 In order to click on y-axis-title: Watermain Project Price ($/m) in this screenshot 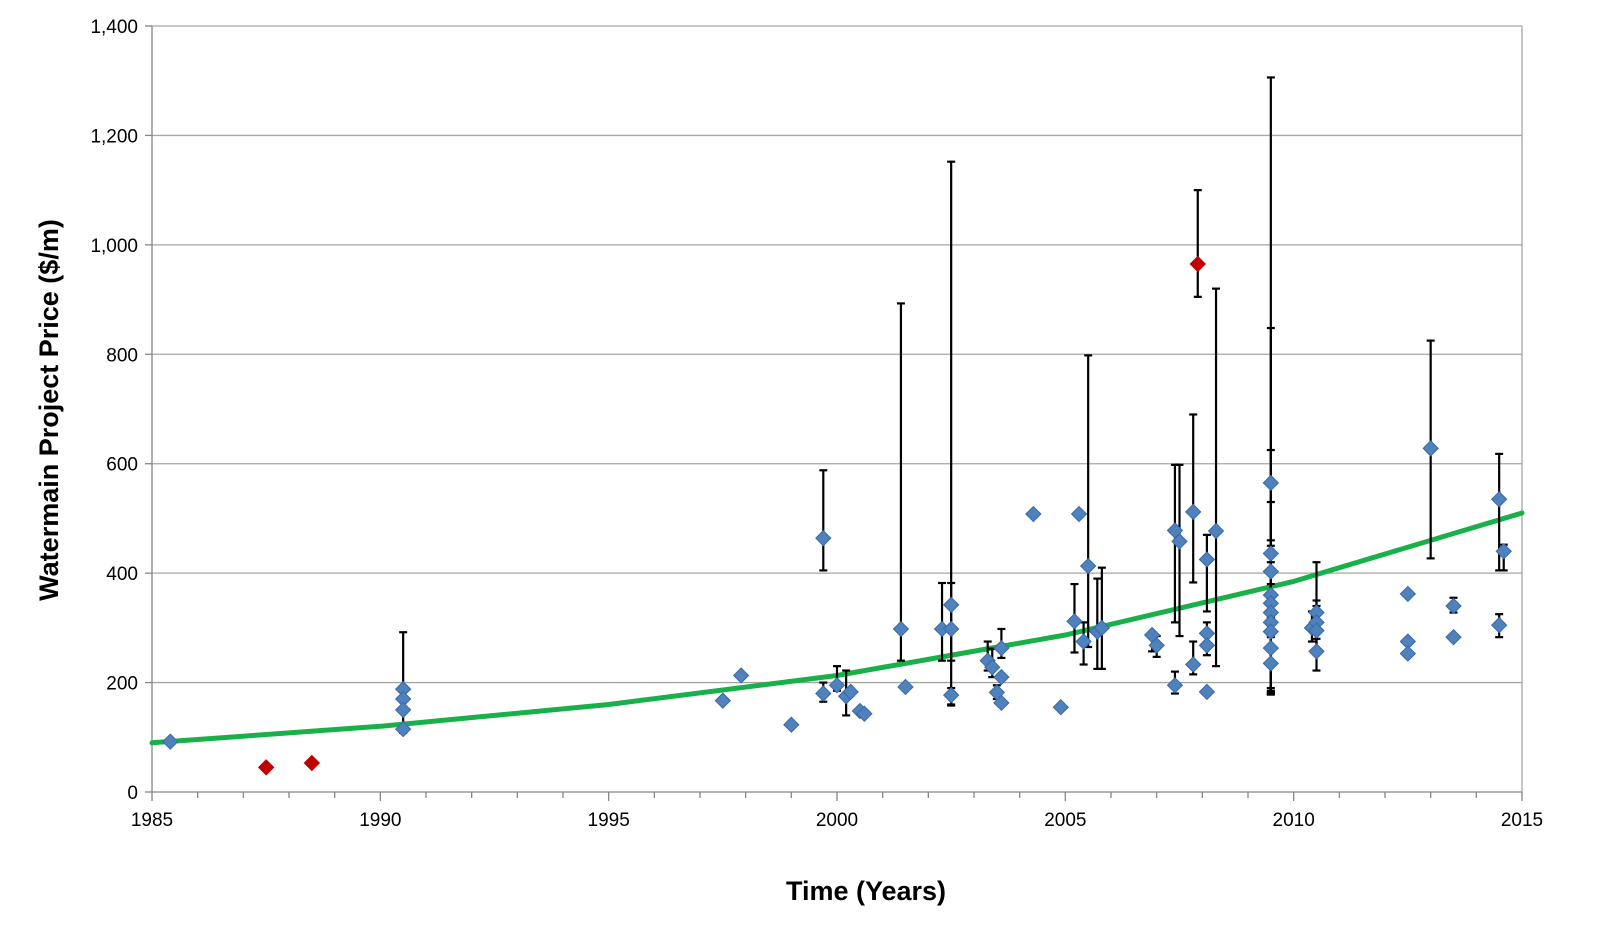, I will do `click(49, 410)`.